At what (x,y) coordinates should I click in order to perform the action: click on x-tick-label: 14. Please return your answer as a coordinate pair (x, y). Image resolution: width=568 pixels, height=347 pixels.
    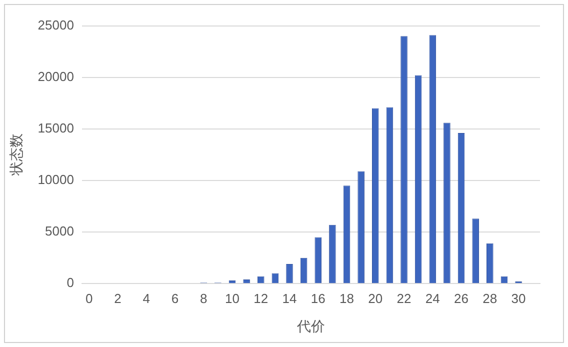
    Looking at the image, I should click on (289, 298).